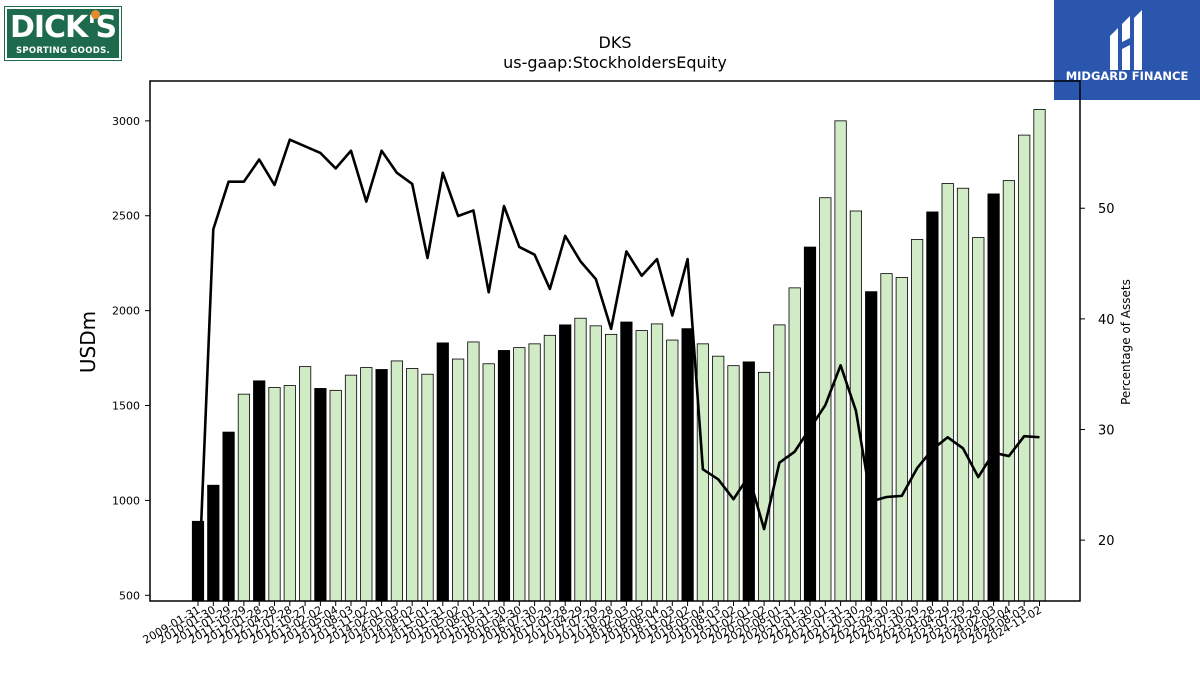 The width and height of the screenshot is (1200, 675). I want to click on chart-subtitle: us-gaap:StockholdersEquity, so click(615, 62).